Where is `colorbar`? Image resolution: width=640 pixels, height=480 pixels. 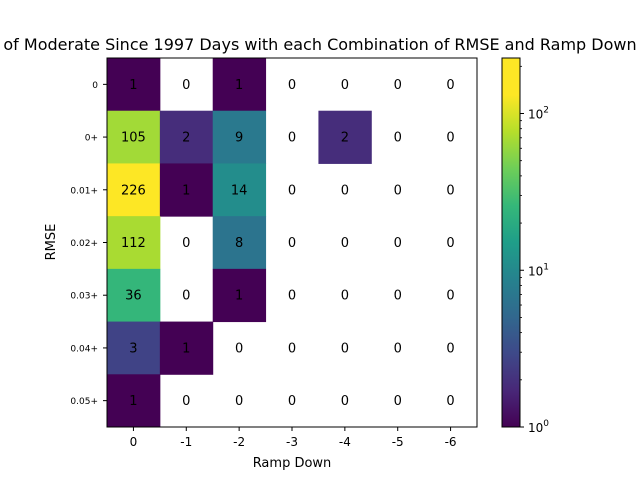
colorbar is located at coordinates (511, 242).